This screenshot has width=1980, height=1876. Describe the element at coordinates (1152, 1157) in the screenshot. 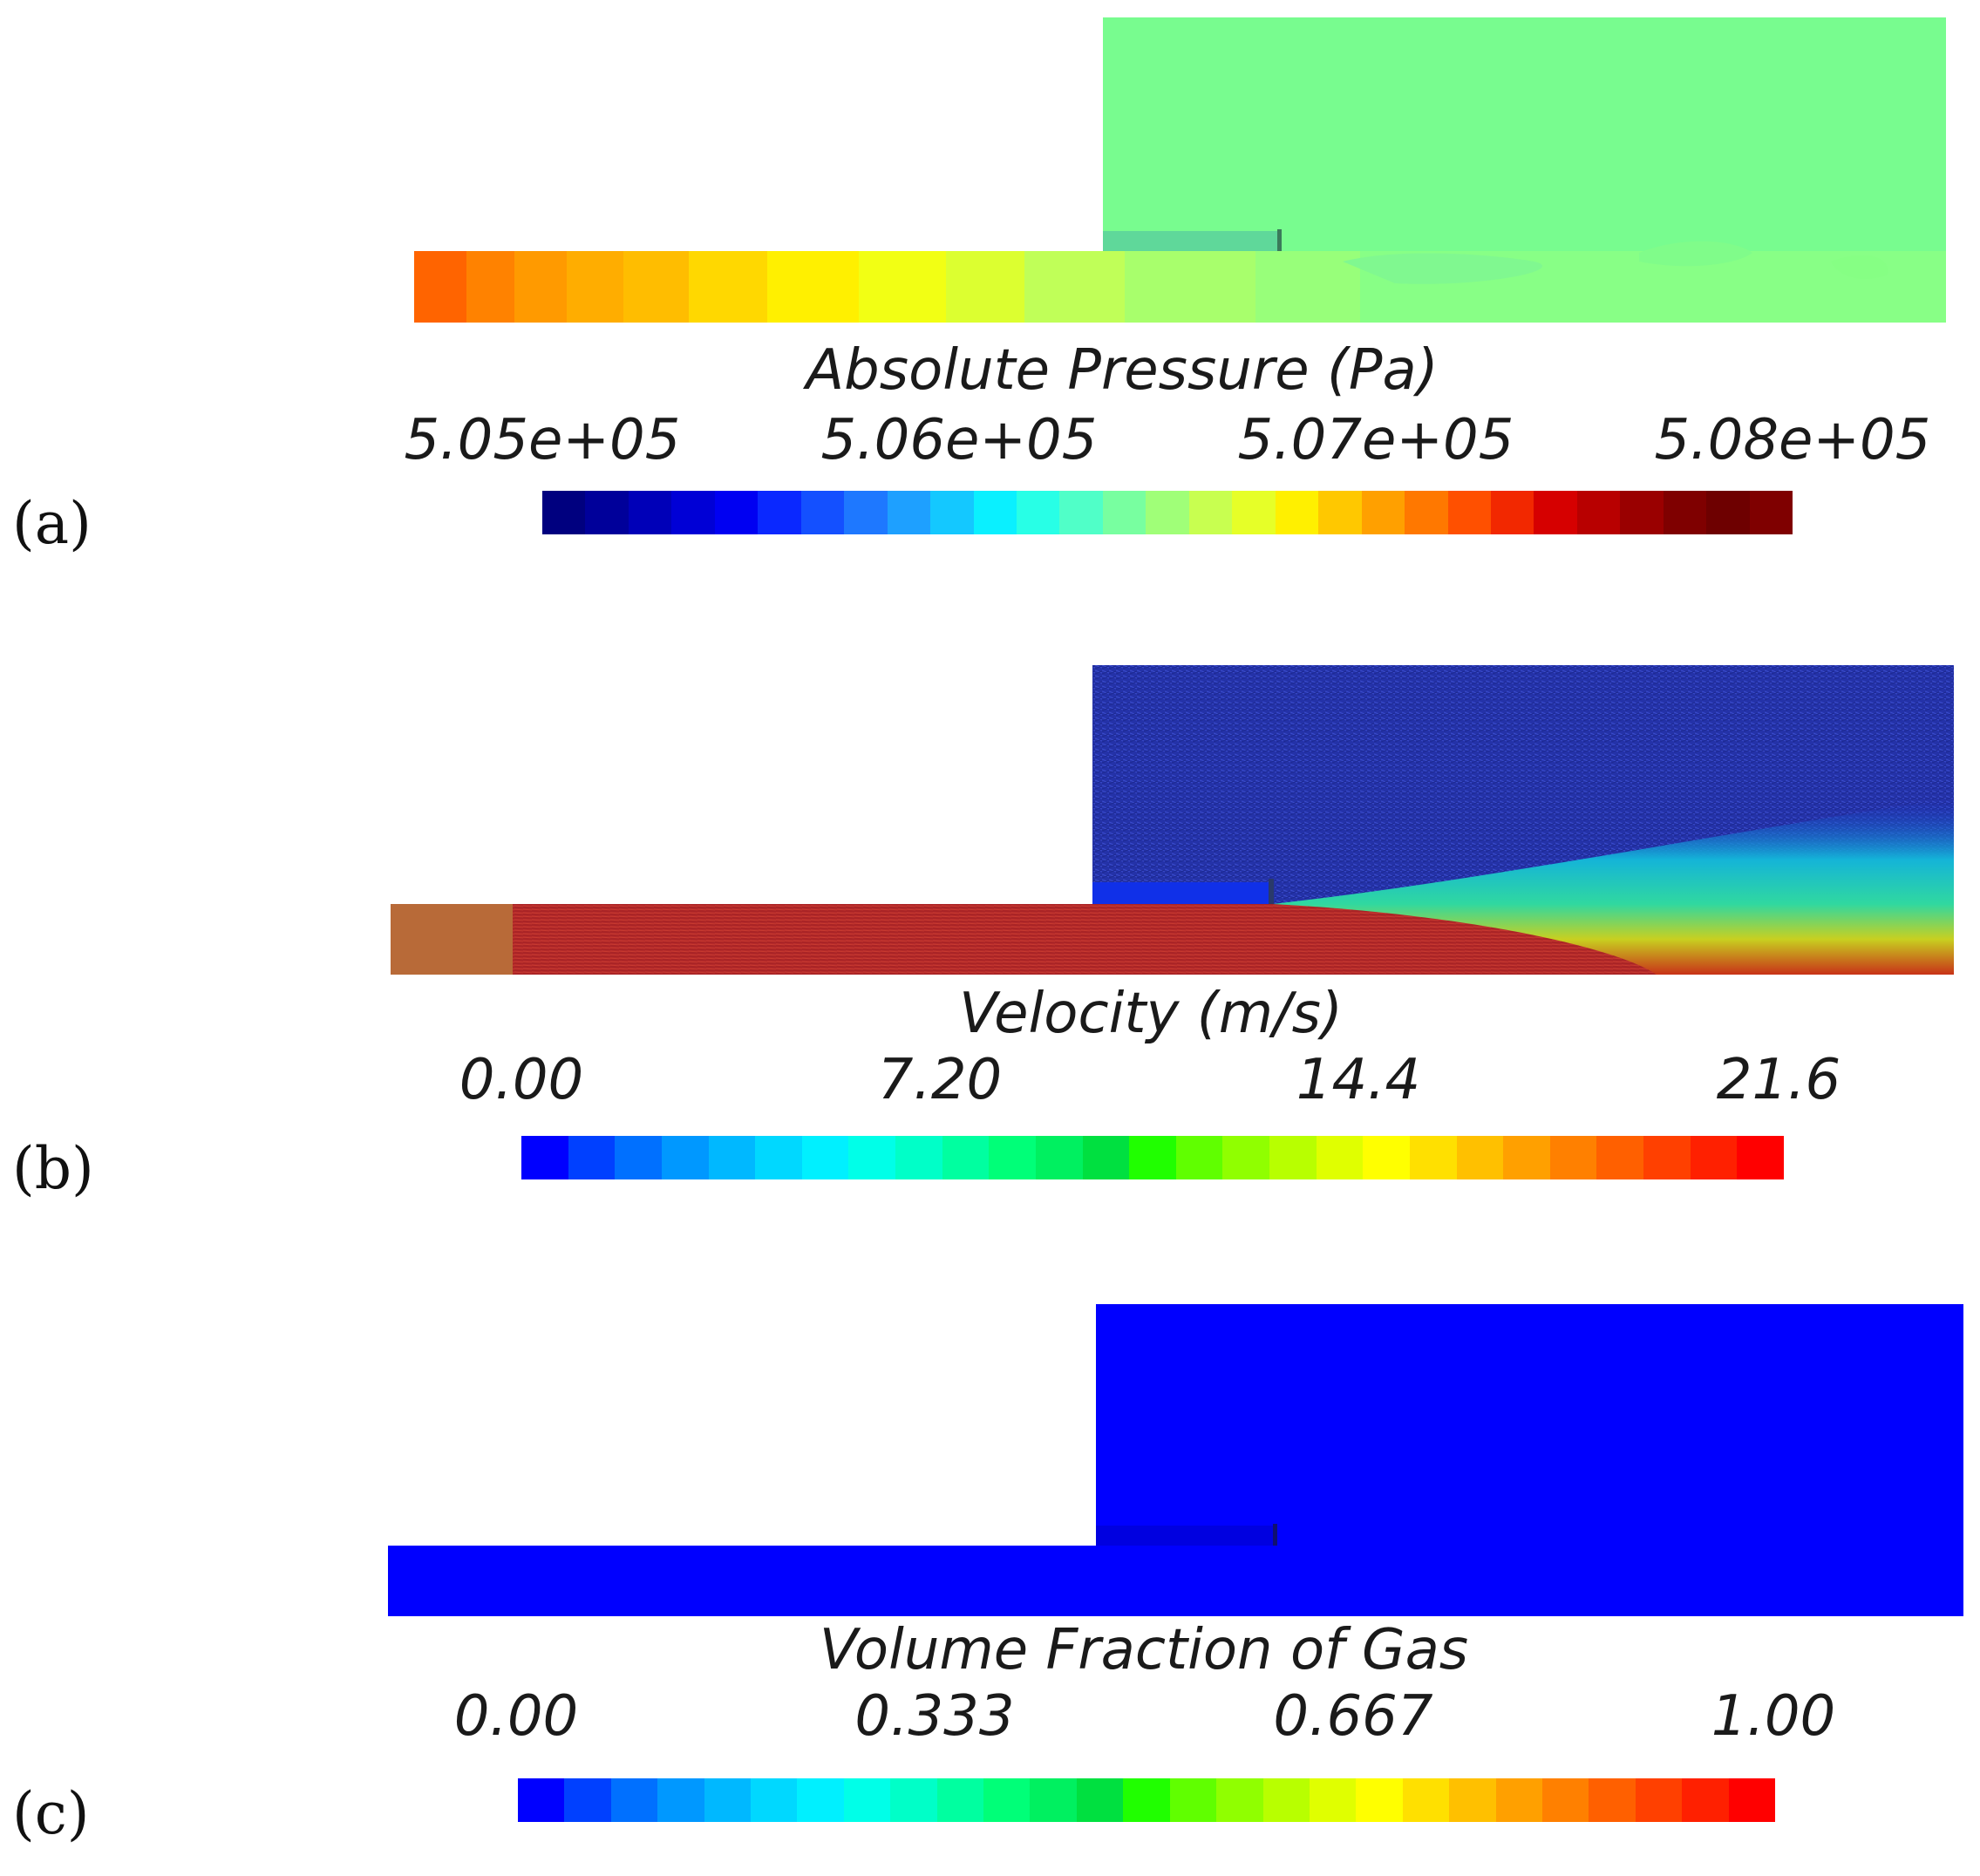

I see `velocity-colorbar` at that location.